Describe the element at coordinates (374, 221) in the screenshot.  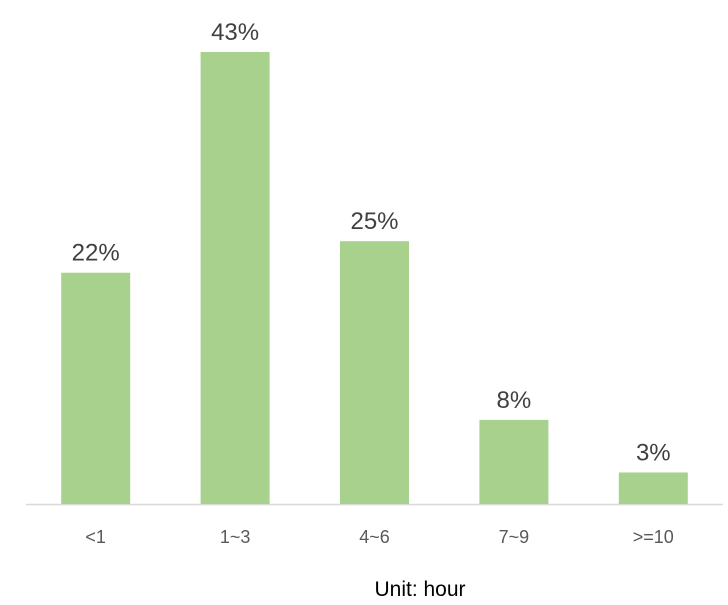
I see `value-label-2: 25%` at that location.